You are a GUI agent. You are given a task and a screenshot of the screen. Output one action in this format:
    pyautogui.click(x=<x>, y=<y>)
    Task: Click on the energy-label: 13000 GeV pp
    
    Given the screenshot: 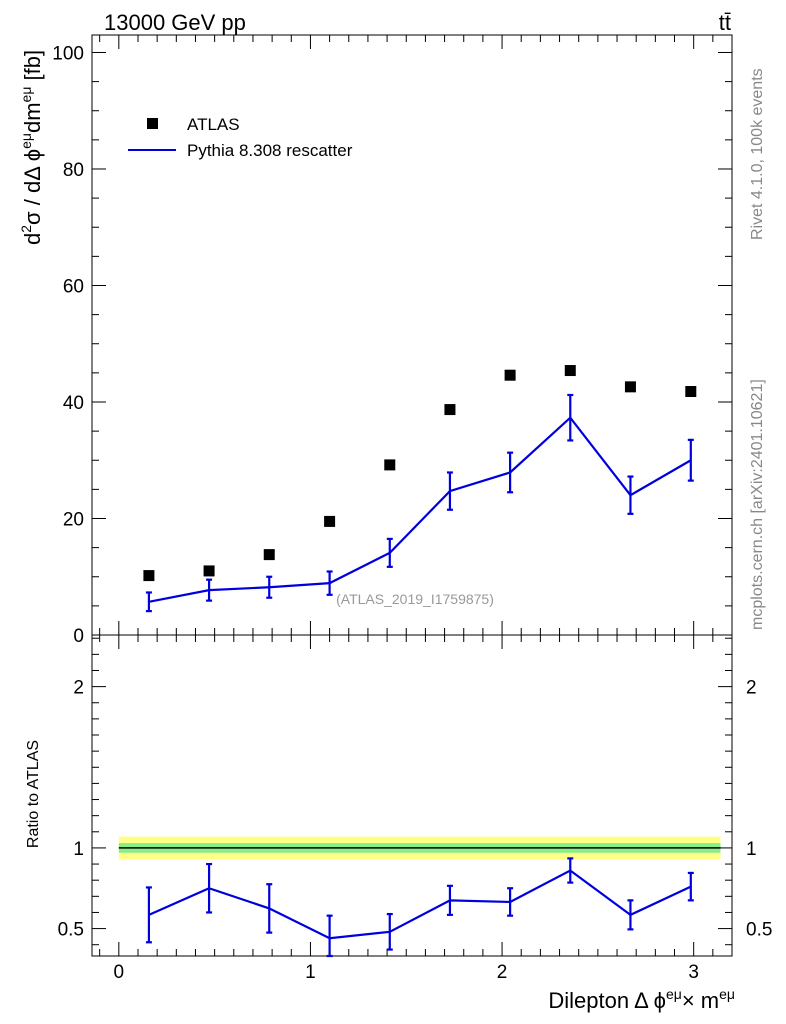 What is the action you would take?
    pyautogui.click(x=175, y=22)
    